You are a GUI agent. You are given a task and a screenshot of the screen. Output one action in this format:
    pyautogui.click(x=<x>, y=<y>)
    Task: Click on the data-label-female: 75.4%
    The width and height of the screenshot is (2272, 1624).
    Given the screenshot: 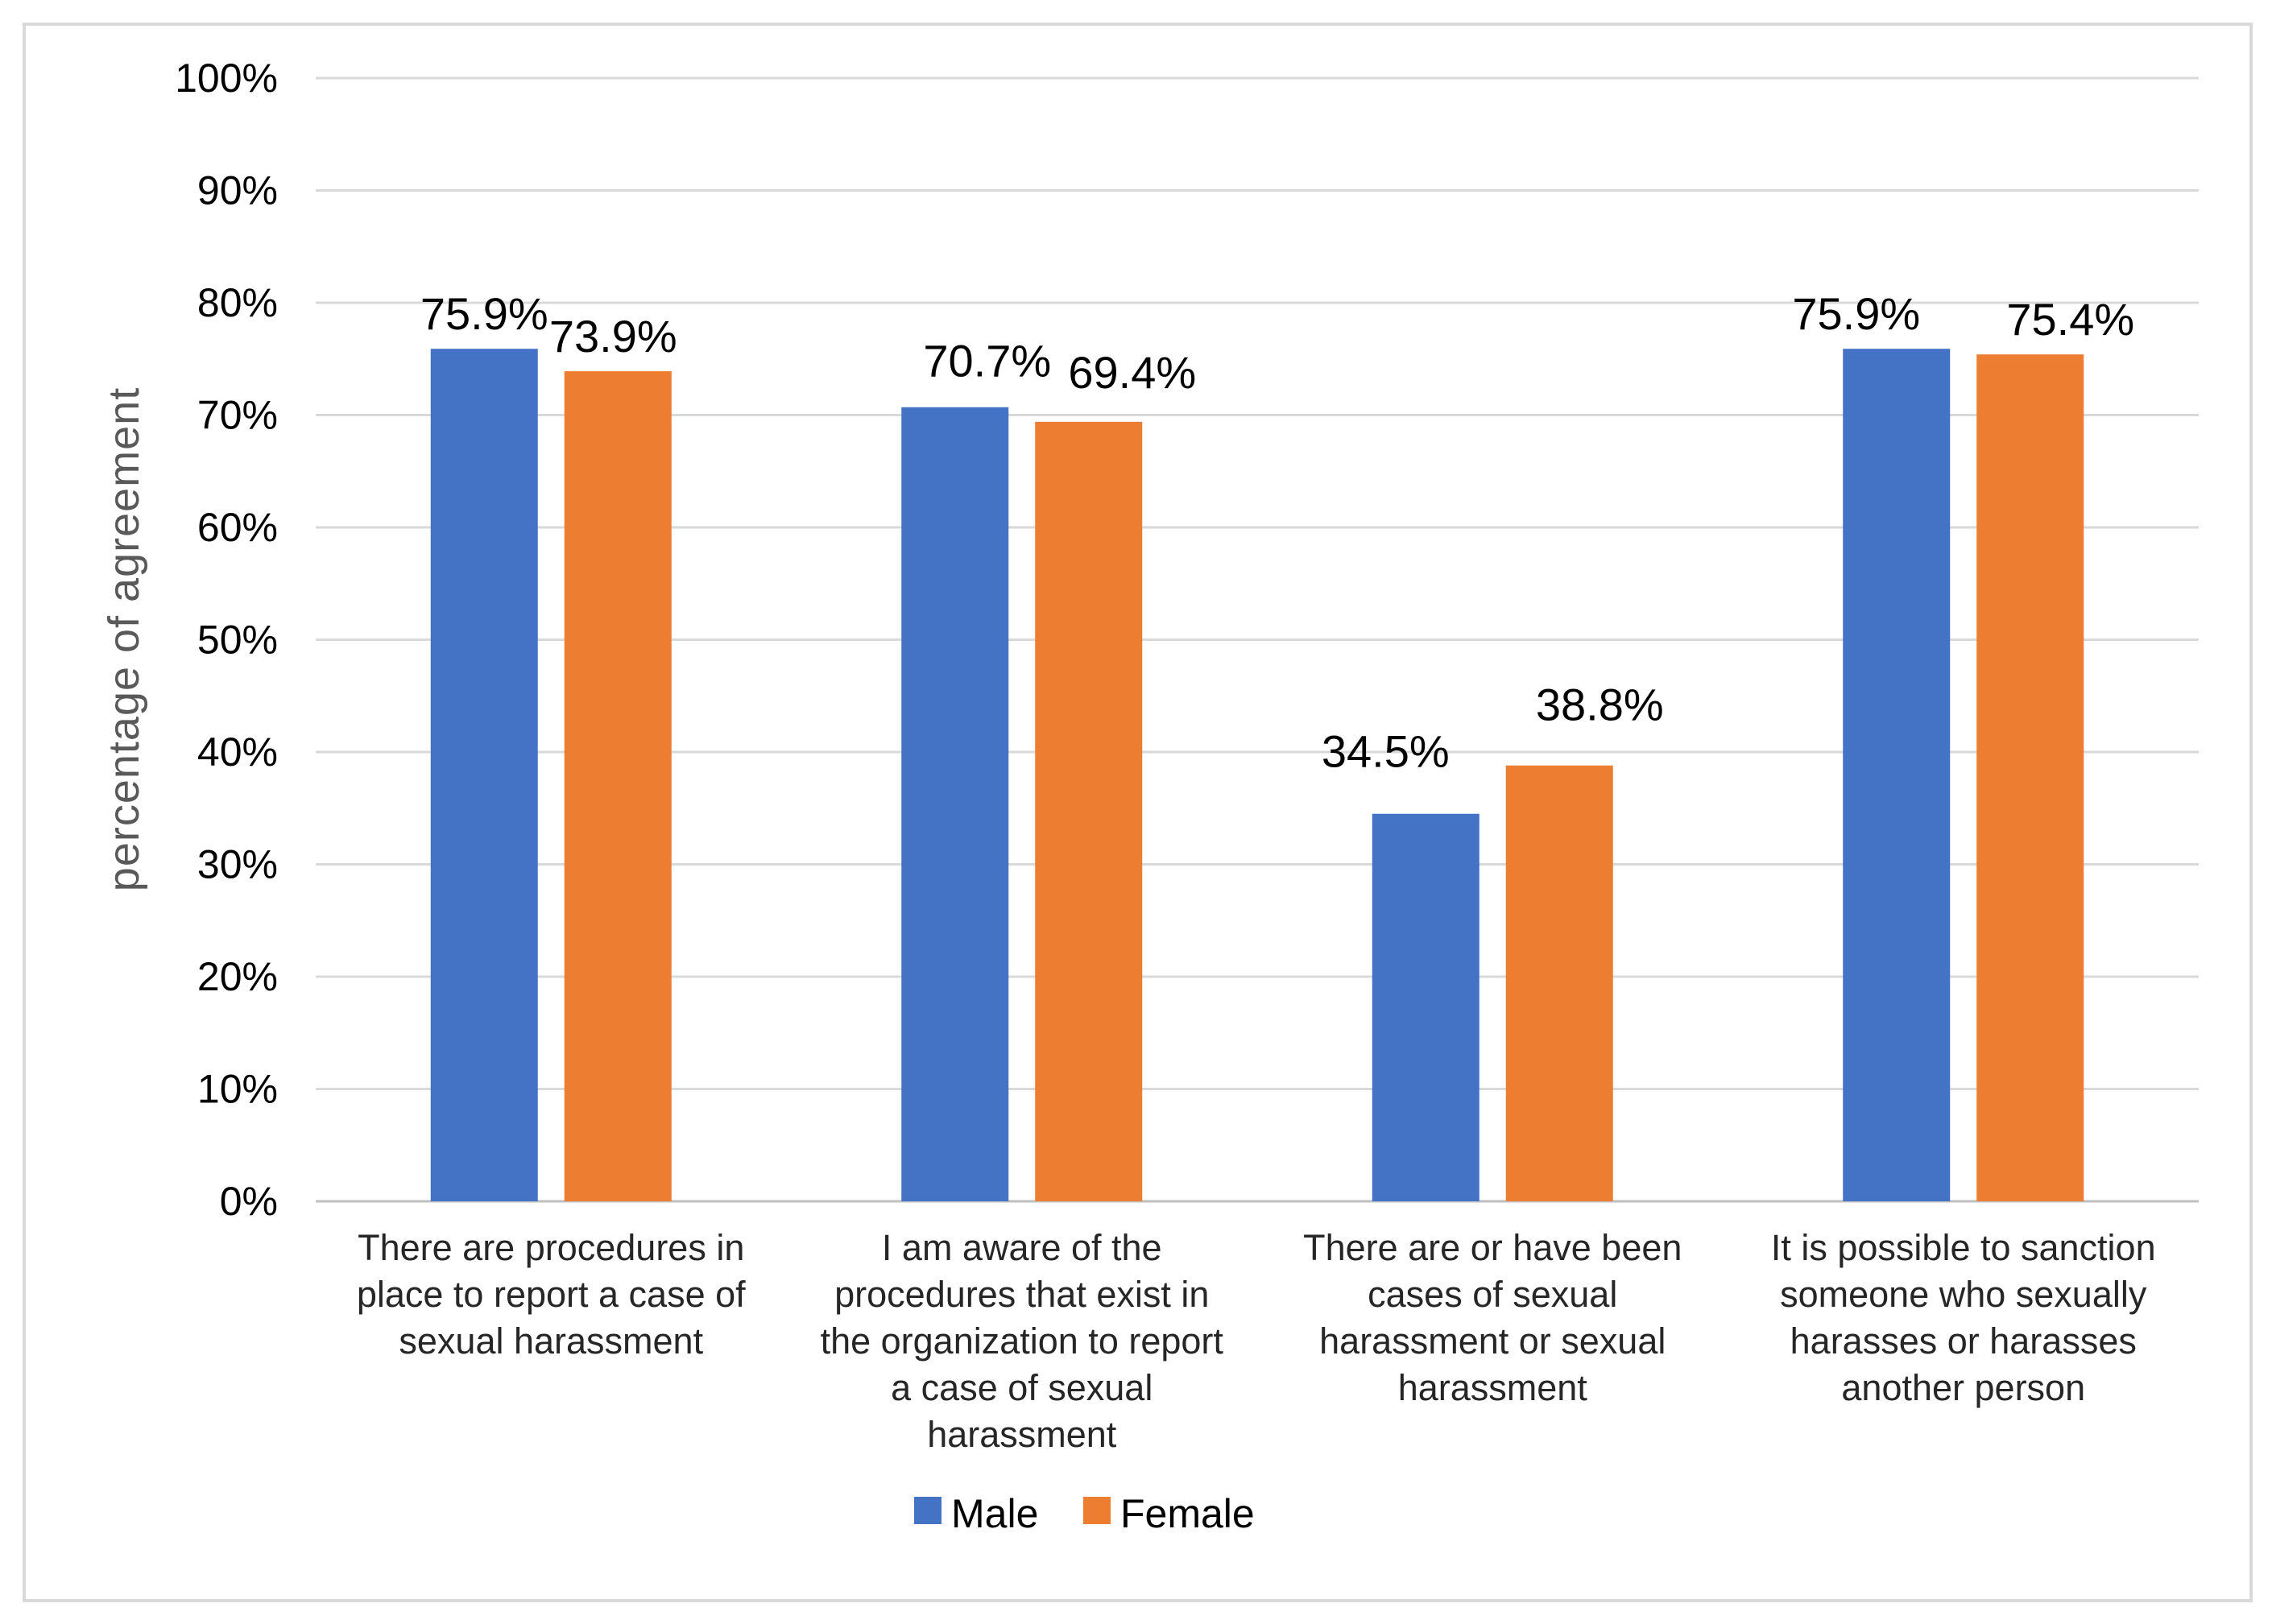 What is the action you would take?
    pyautogui.click(x=2070, y=319)
    